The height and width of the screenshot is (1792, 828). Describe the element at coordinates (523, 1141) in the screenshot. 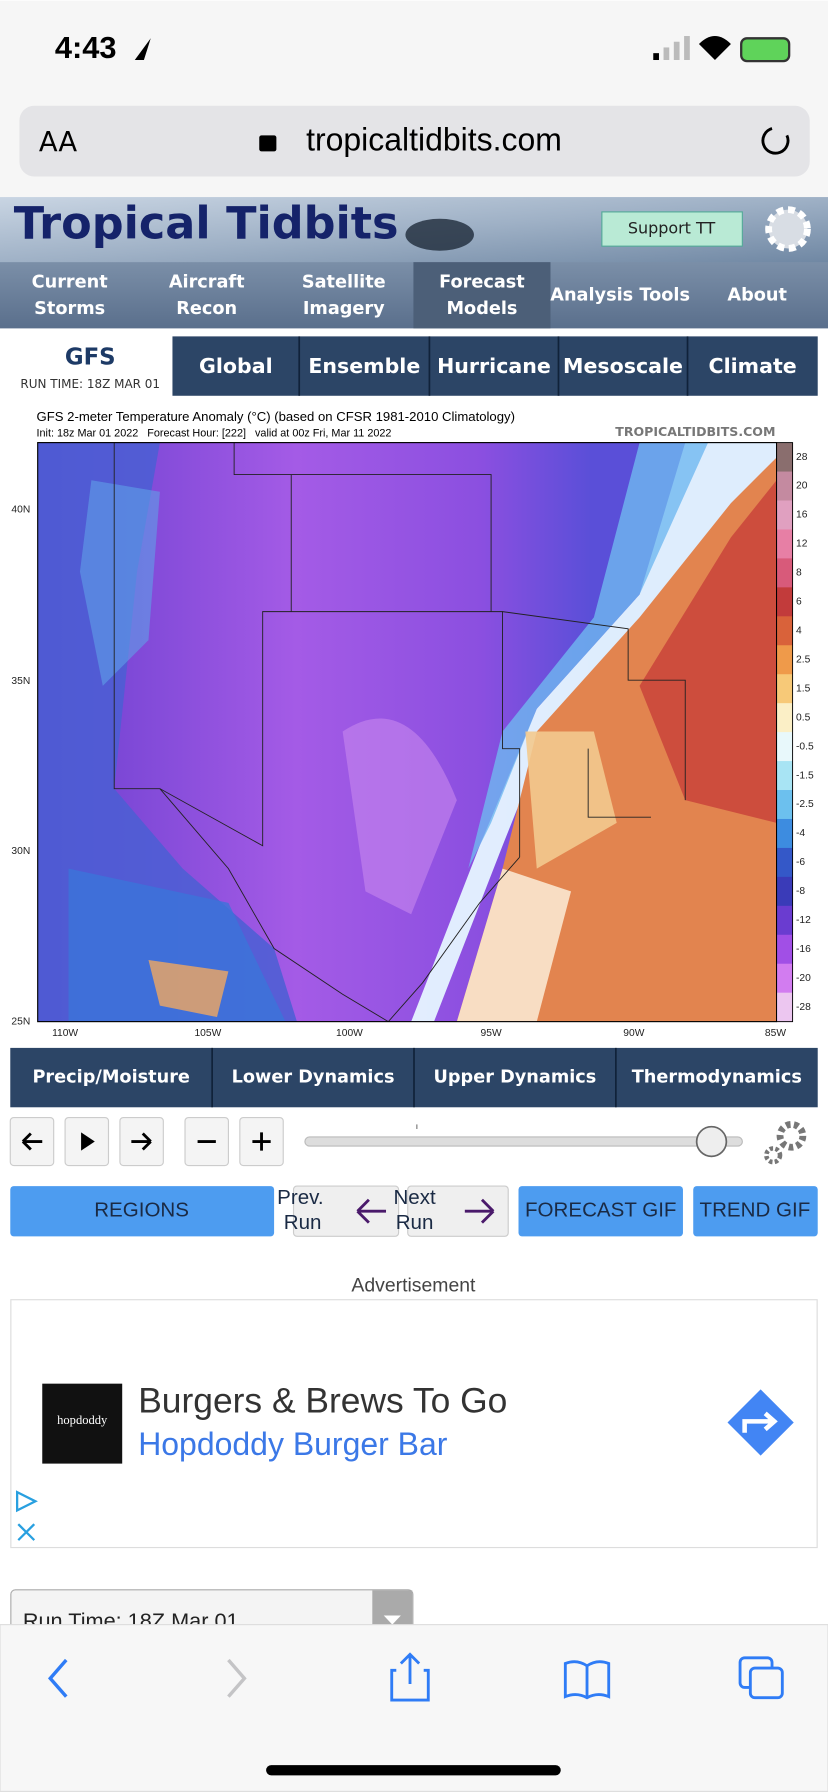

I see `time-slider` at that location.